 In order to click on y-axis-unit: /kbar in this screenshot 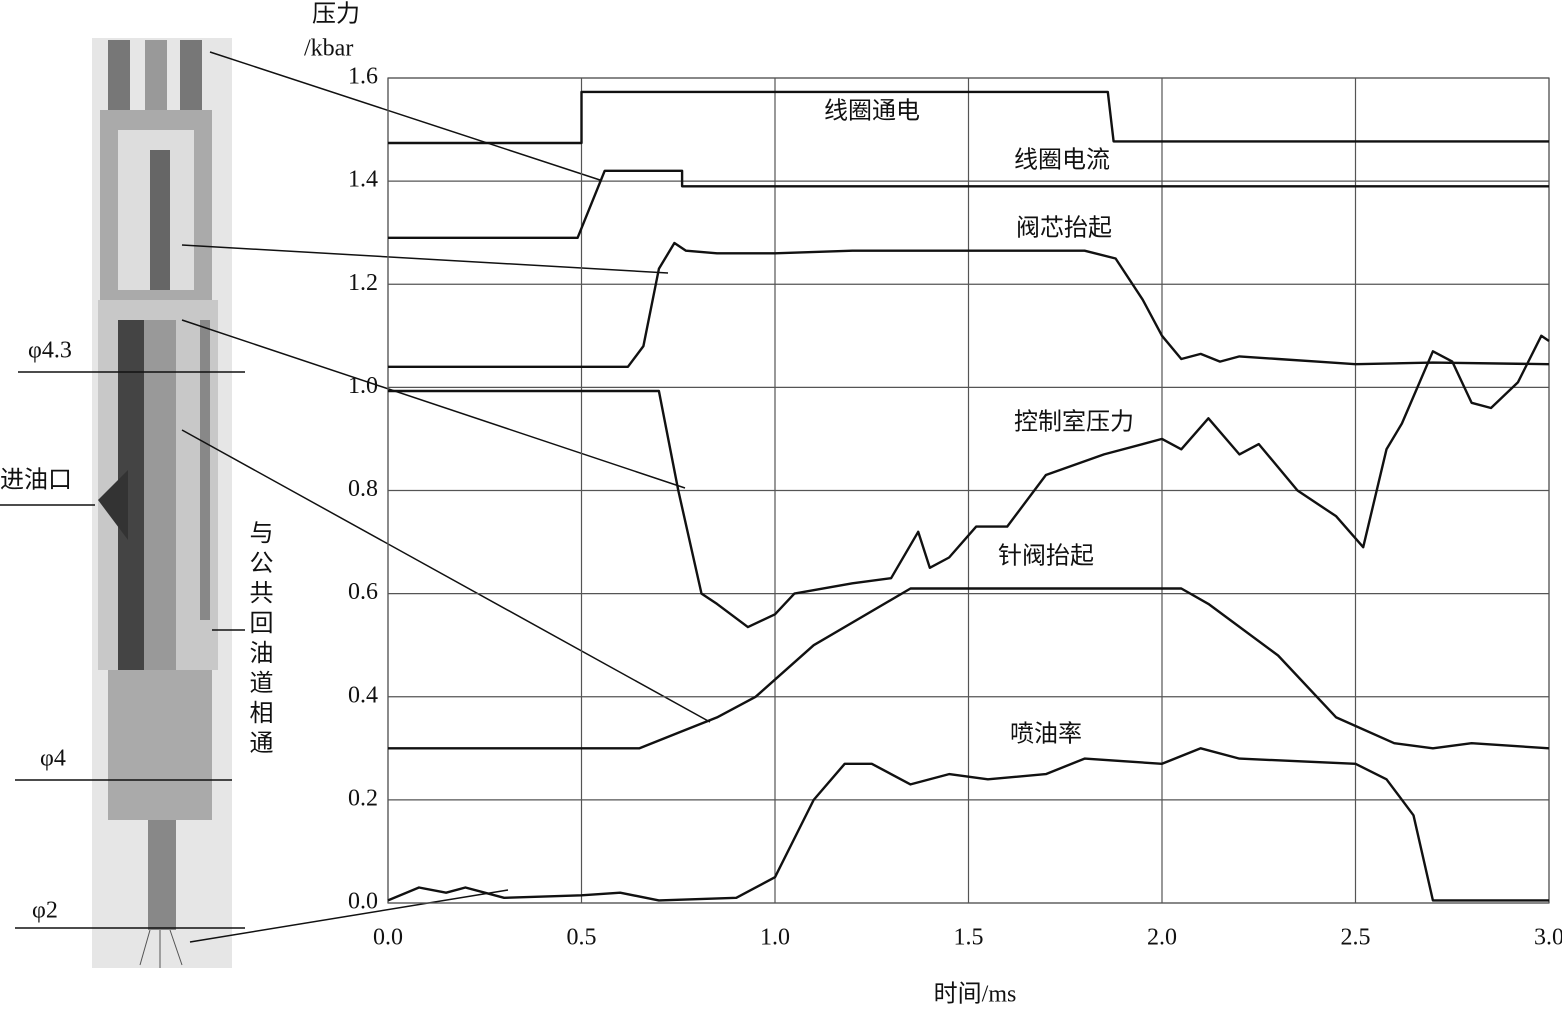, I will do `click(328, 49)`.